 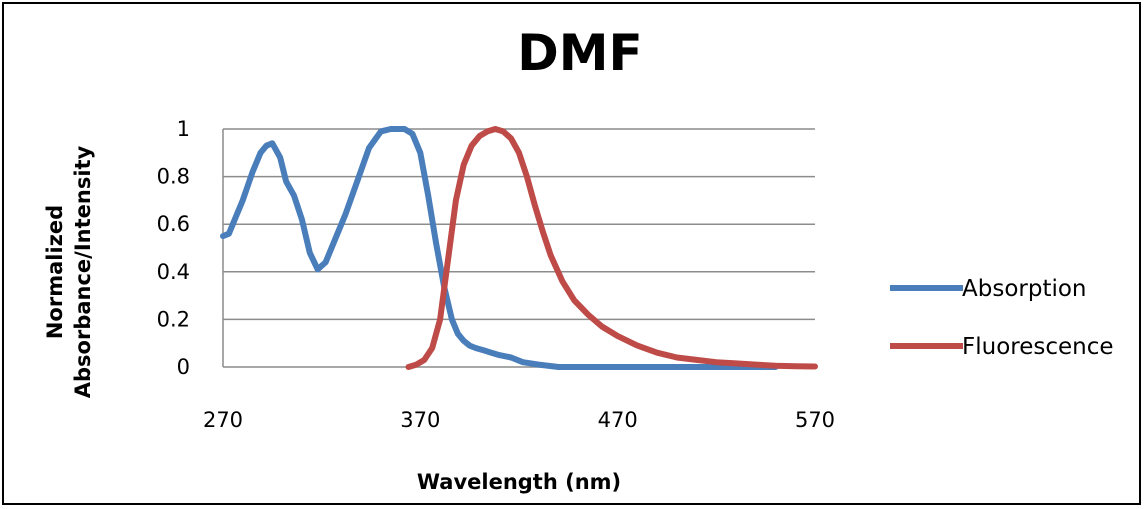 What do you see at coordinates (1002, 318) in the screenshot?
I see `legend: Absorption Fluorescence` at bounding box center [1002, 318].